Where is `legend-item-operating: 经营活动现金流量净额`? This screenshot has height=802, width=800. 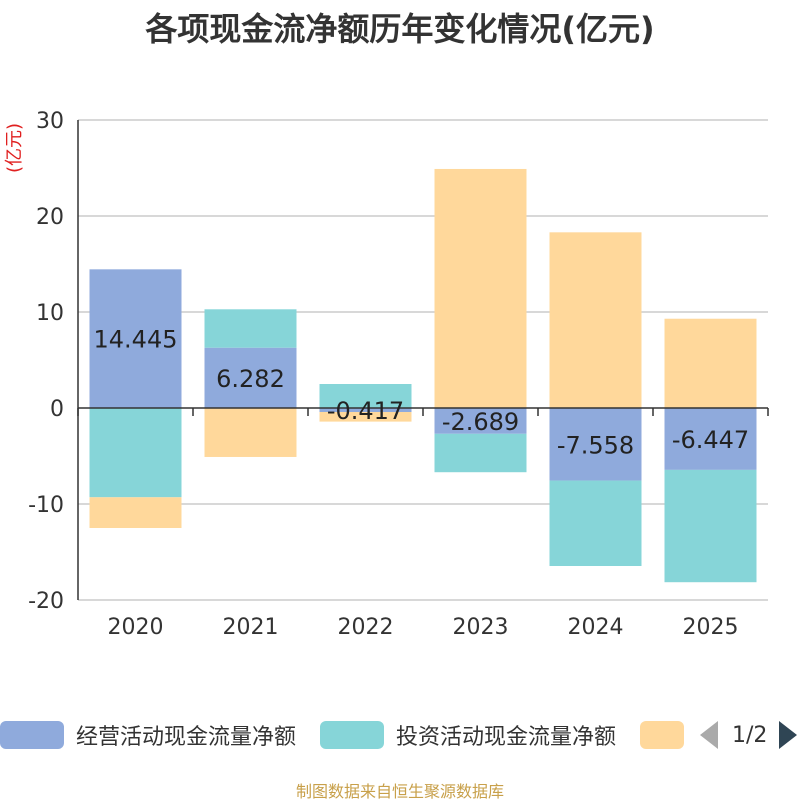
legend-item-operating: 经营活动现金流量净额 is located at coordinates (148, 735).